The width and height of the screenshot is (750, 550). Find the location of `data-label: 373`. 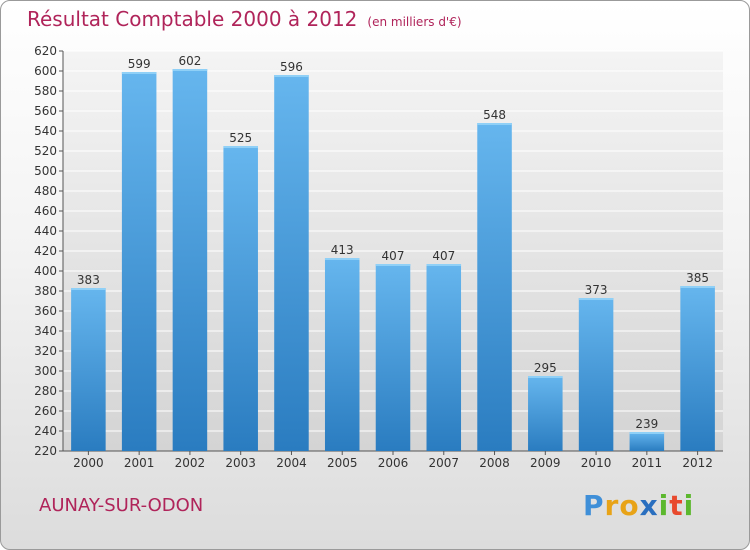

data-label: 373 is located at coordinates (596, 290).